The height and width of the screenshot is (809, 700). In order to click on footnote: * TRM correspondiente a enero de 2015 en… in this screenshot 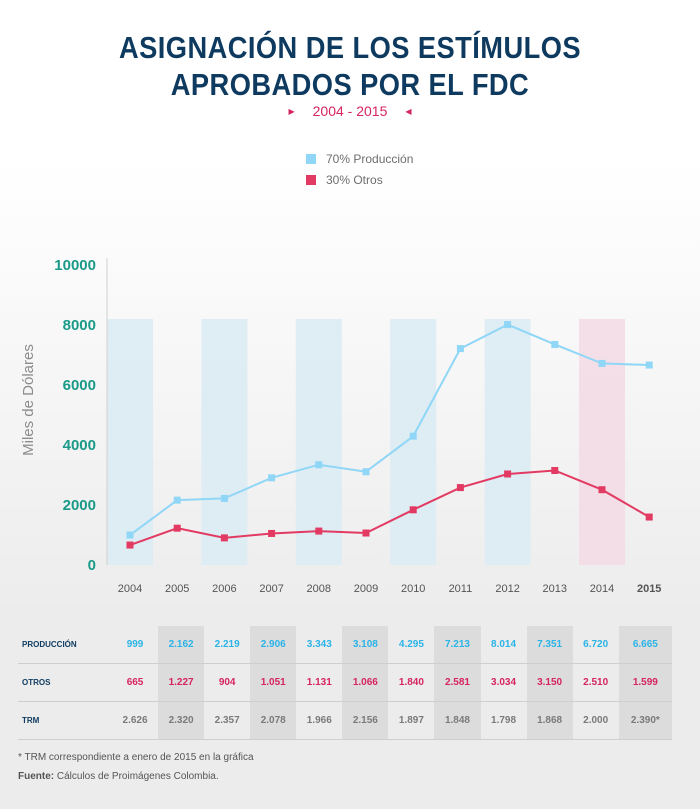, I will do `click(136, 757)`.